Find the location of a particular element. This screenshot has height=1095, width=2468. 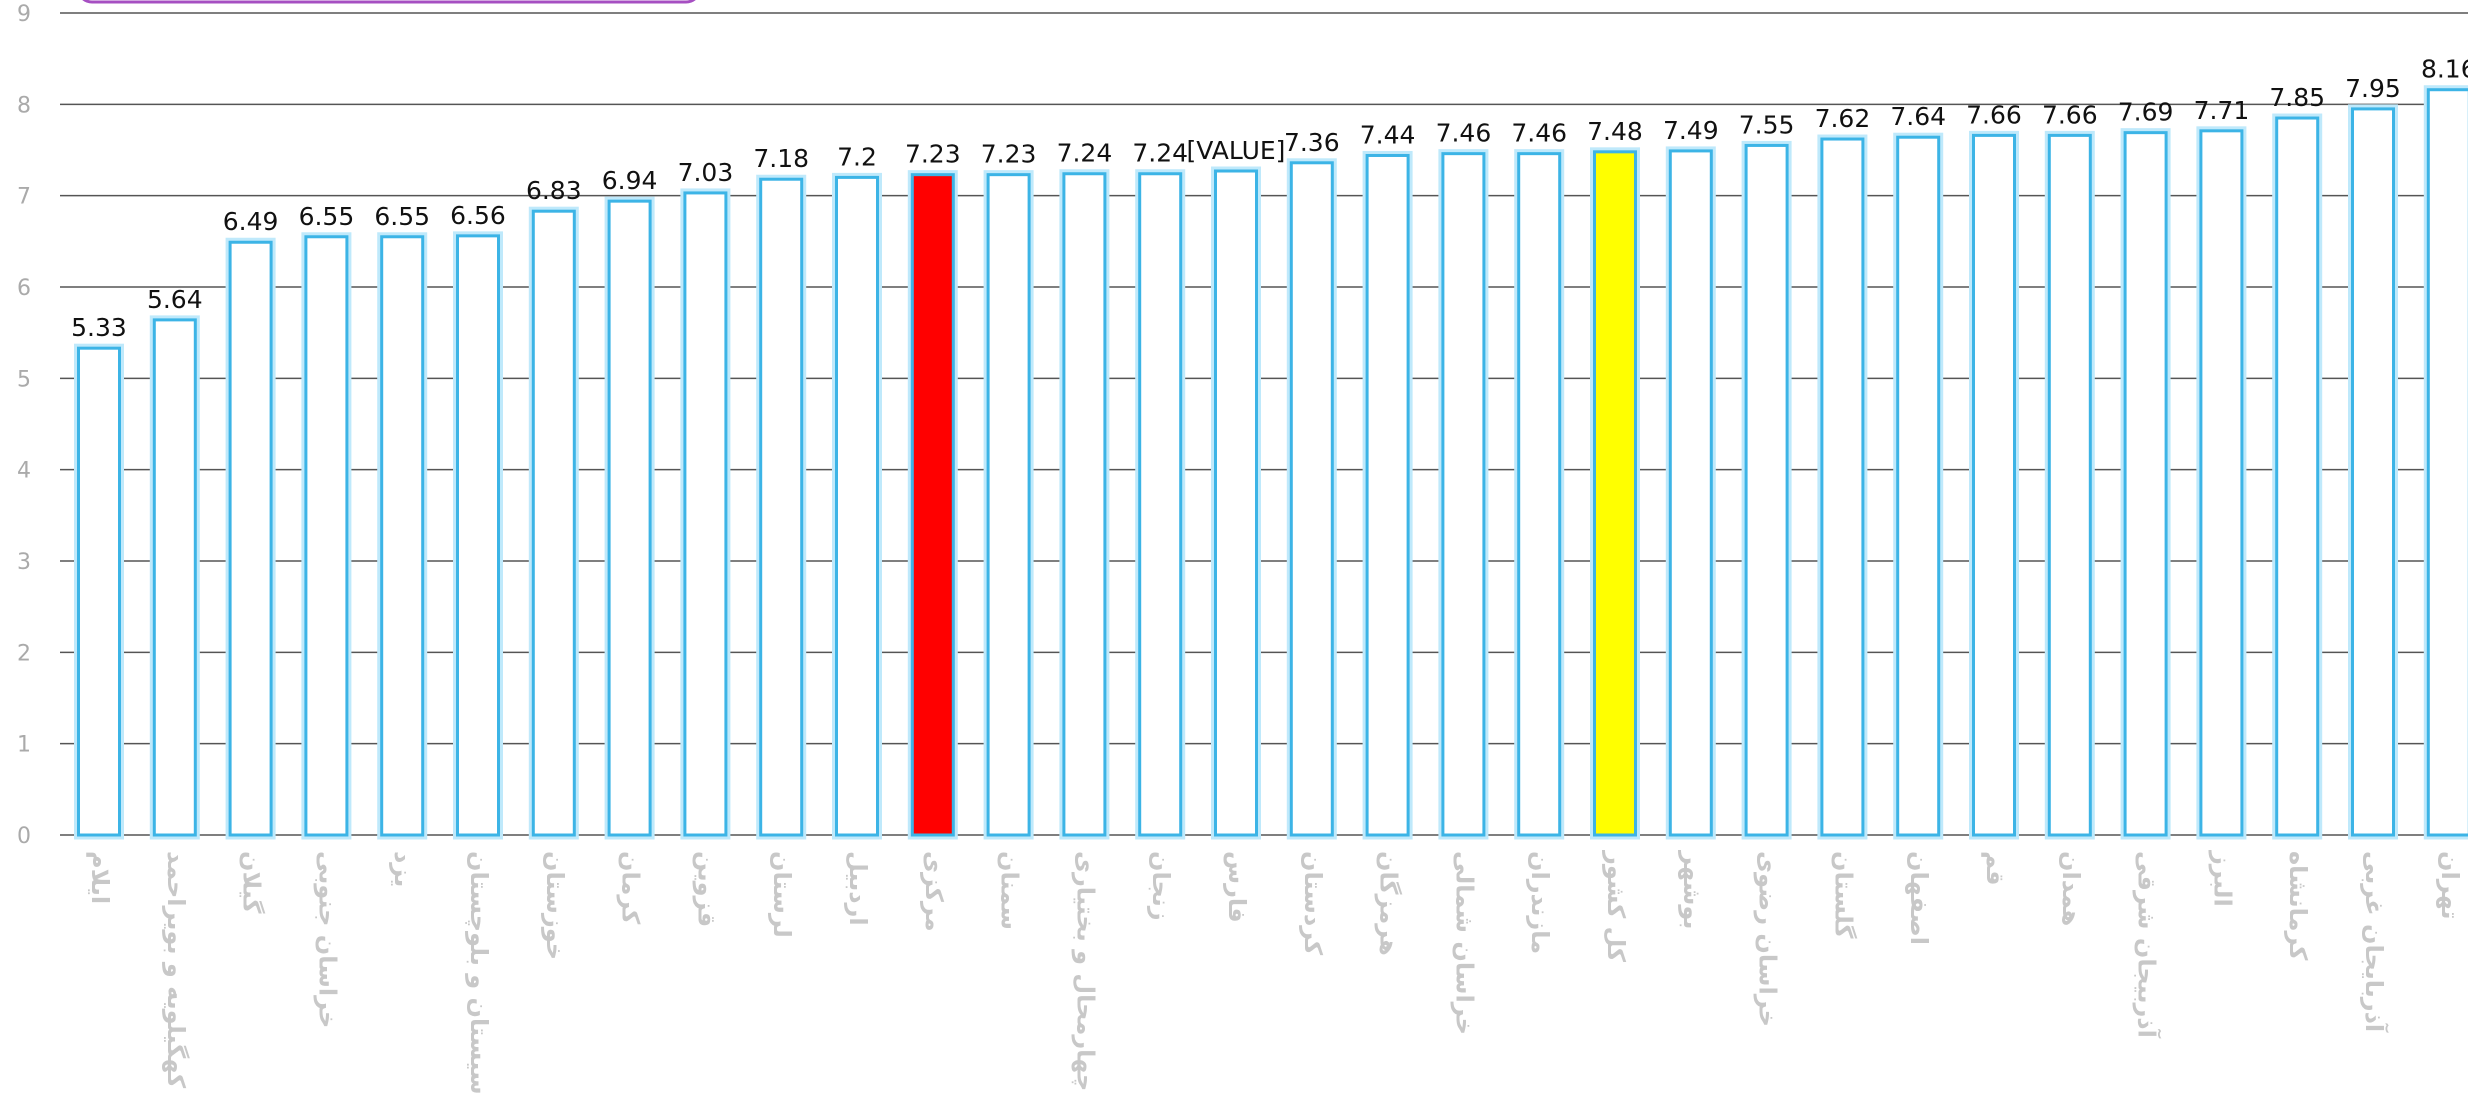

data-label: 6.94 is located at coordinates (630, 180).